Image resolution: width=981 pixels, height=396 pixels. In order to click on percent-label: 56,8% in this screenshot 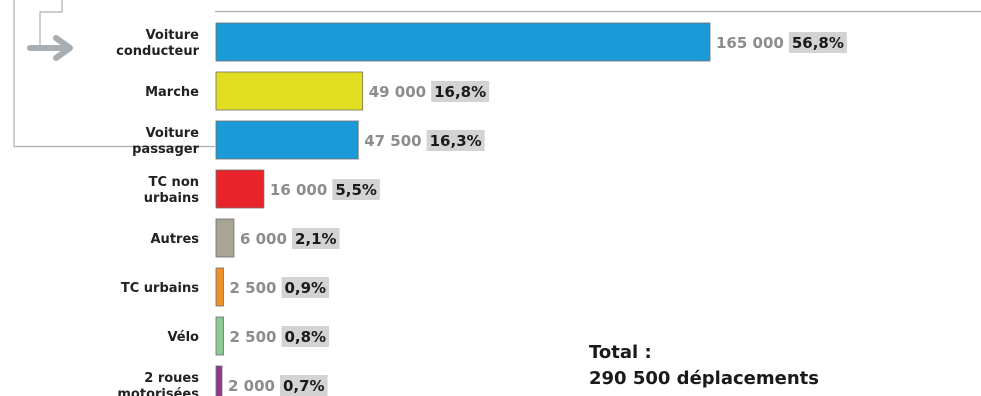, I will do `click(818, 43)`.